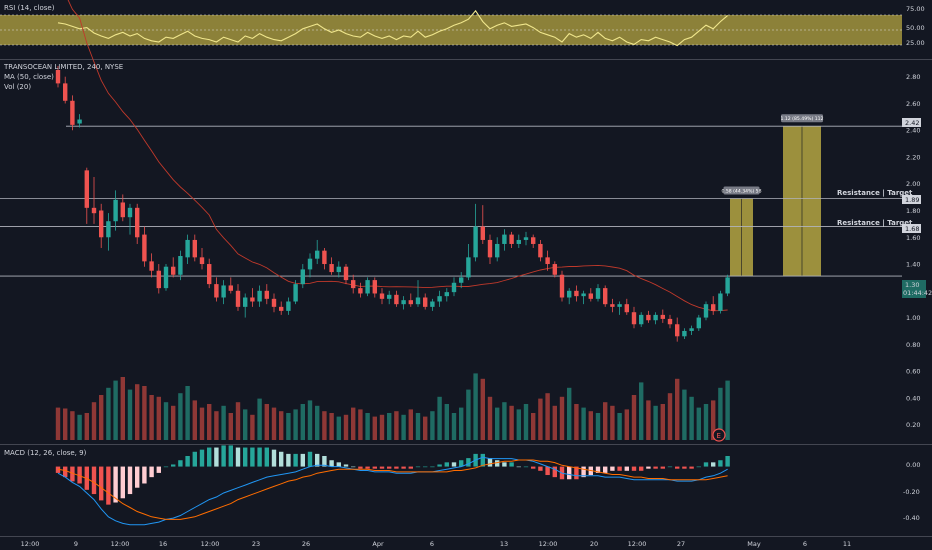 Image resolution: width=932 pixels, height=550 pixels. What do you see at coordinates (392, 489) in the screenshot?
I see `signal-line` at bounding box center [392, 489].